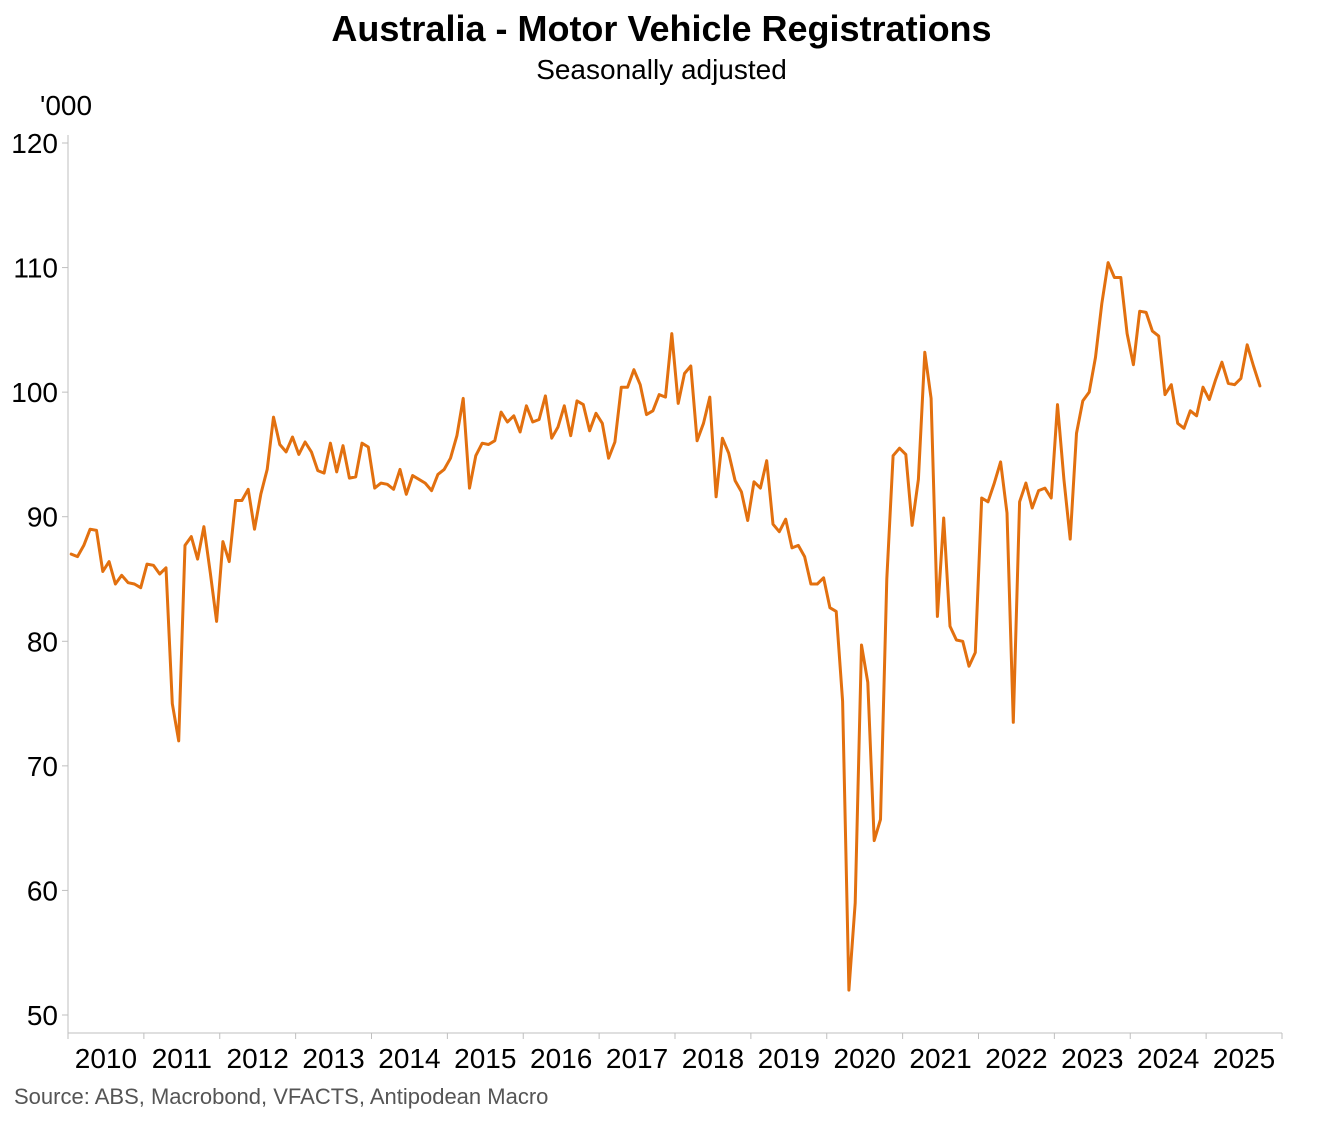 The height and width of the screenshot is (1122, 1323). I want to click on x-tick-label: 2020, so click(865, 1058).